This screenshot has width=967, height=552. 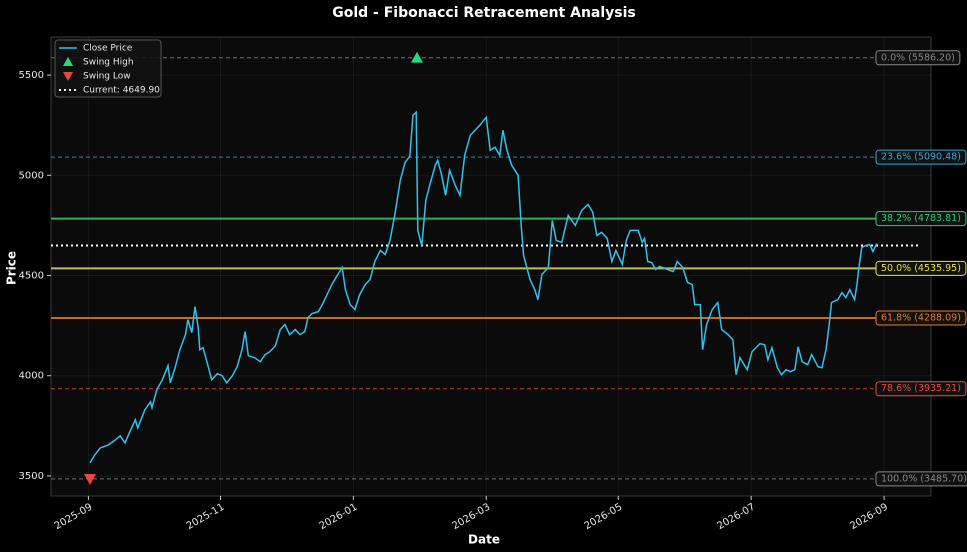 What do you see at coordinates (31, 175) in the screenshot?
I see `y-tick-label: 5000` at bounding box center [31, 175].